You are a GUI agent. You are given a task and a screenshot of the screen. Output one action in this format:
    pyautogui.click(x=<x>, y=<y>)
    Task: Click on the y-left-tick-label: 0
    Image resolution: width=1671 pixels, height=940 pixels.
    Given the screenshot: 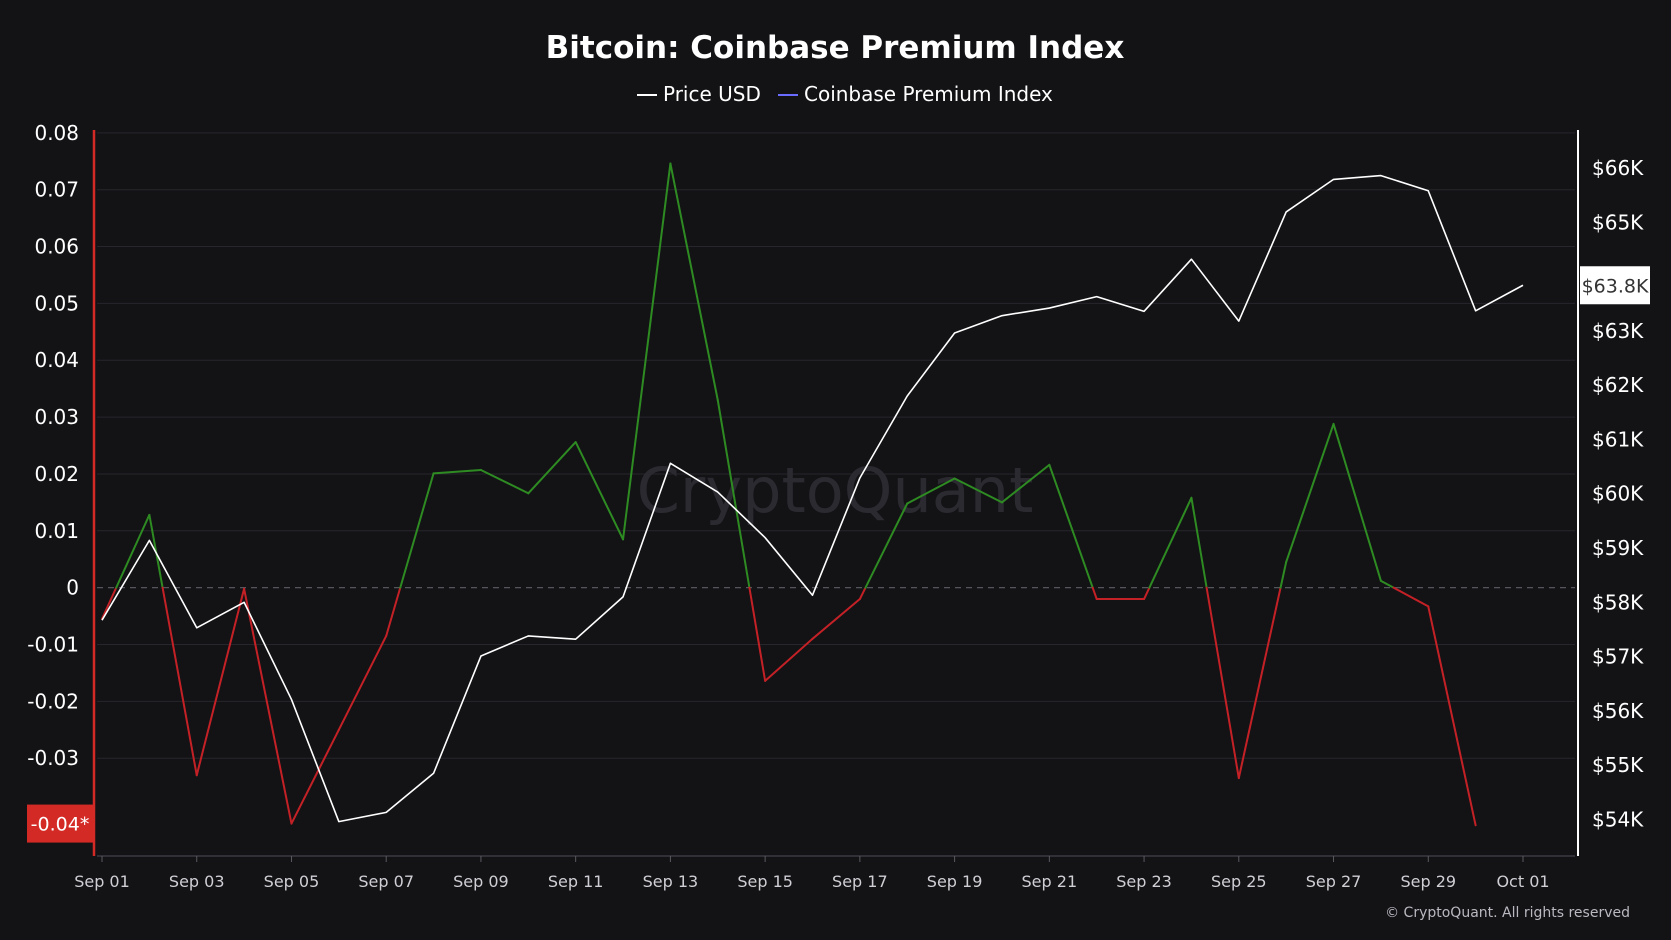 What is the action you would take?
    pyautogui.click(x=72, y=588)
    